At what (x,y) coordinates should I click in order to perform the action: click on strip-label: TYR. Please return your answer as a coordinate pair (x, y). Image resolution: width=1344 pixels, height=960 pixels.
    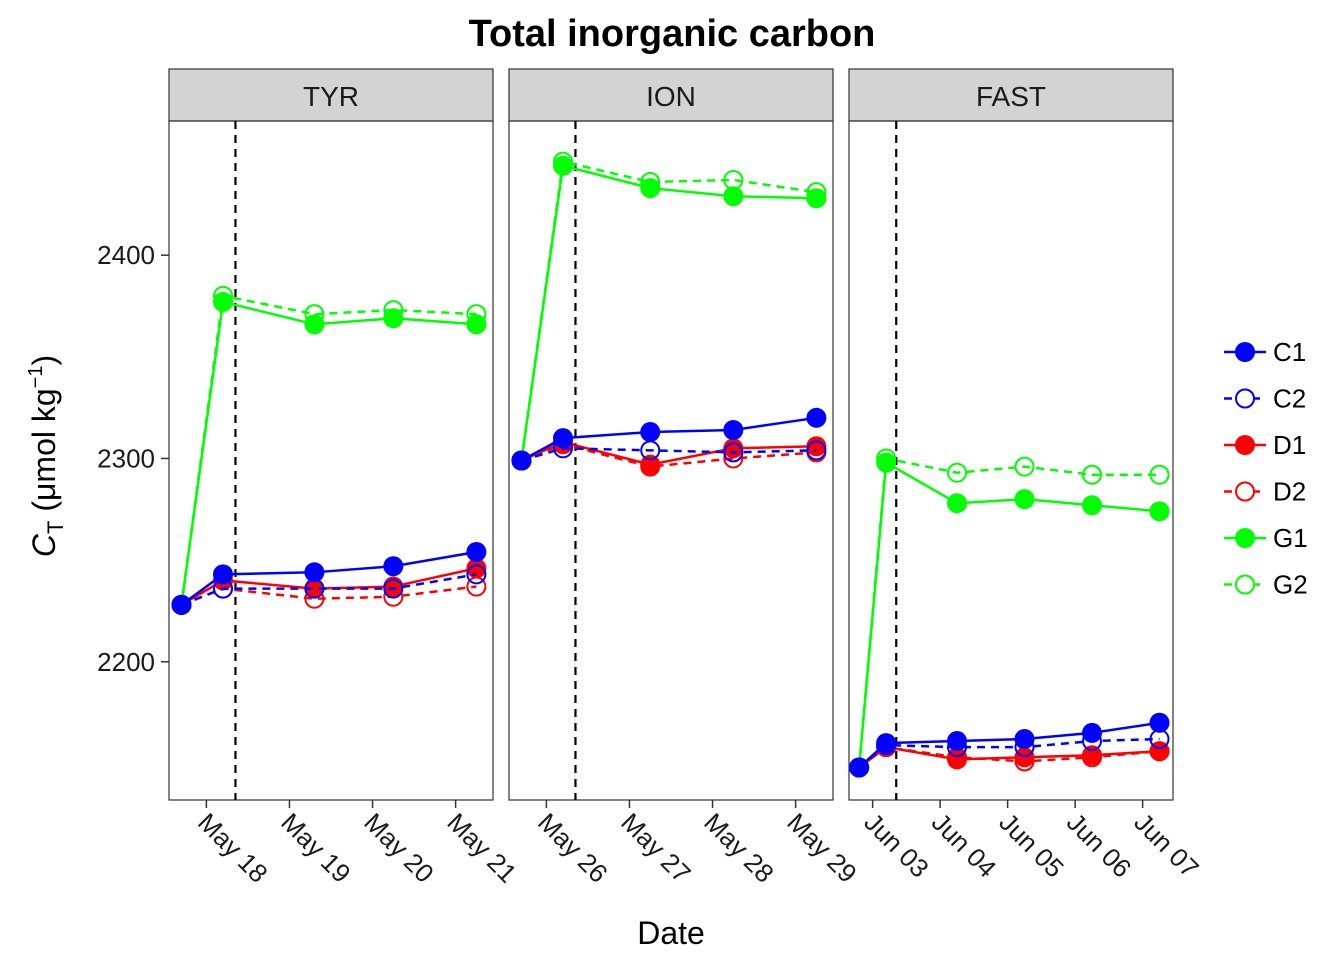
    Looking at the image, I should click on (331, 96).